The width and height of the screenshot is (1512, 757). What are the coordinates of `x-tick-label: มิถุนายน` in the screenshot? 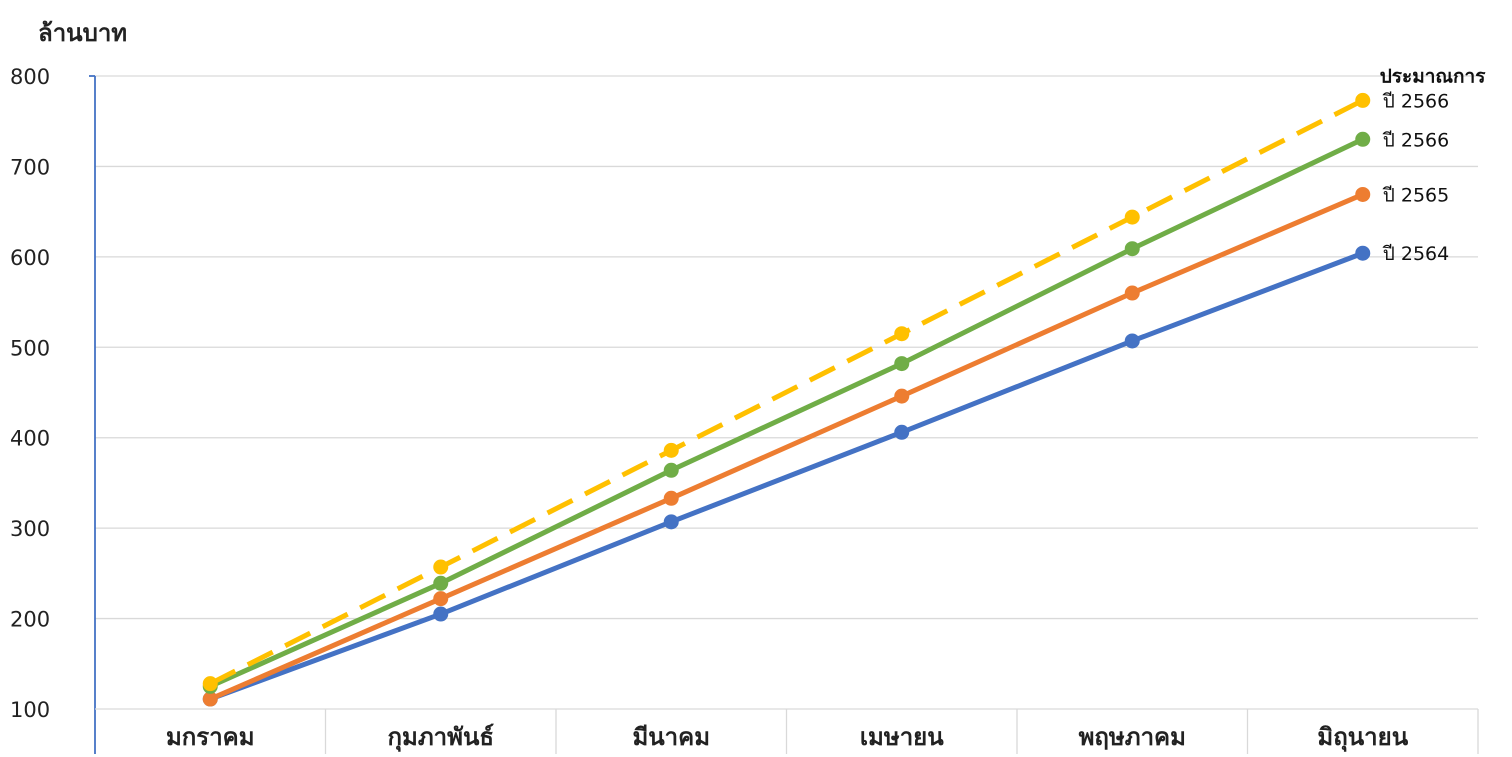 It's located at (1362, 738).